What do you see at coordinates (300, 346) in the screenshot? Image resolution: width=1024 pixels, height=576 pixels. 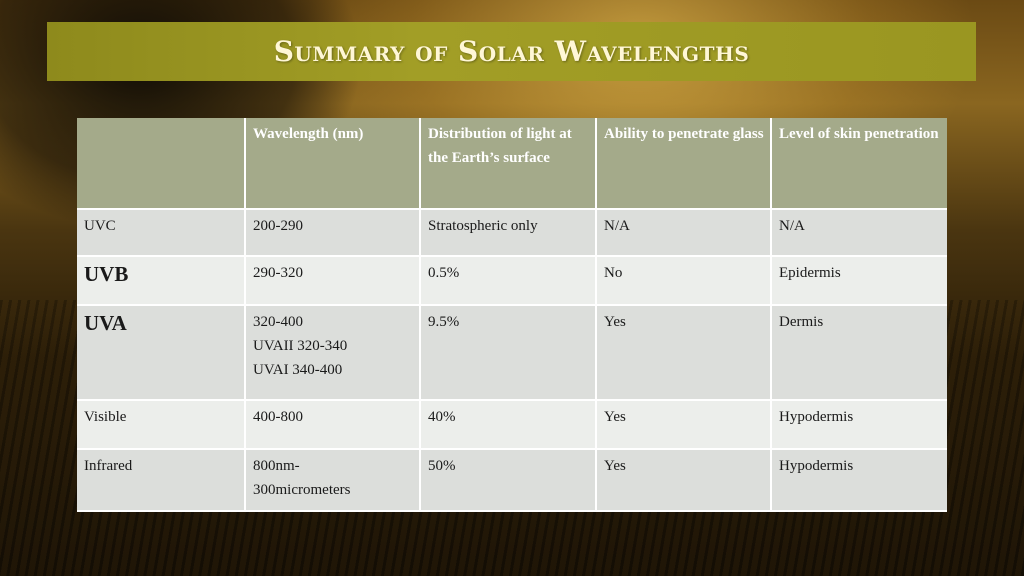 I see `wavelength-line: UVAII 320-340` at bounding box center [300, 346].